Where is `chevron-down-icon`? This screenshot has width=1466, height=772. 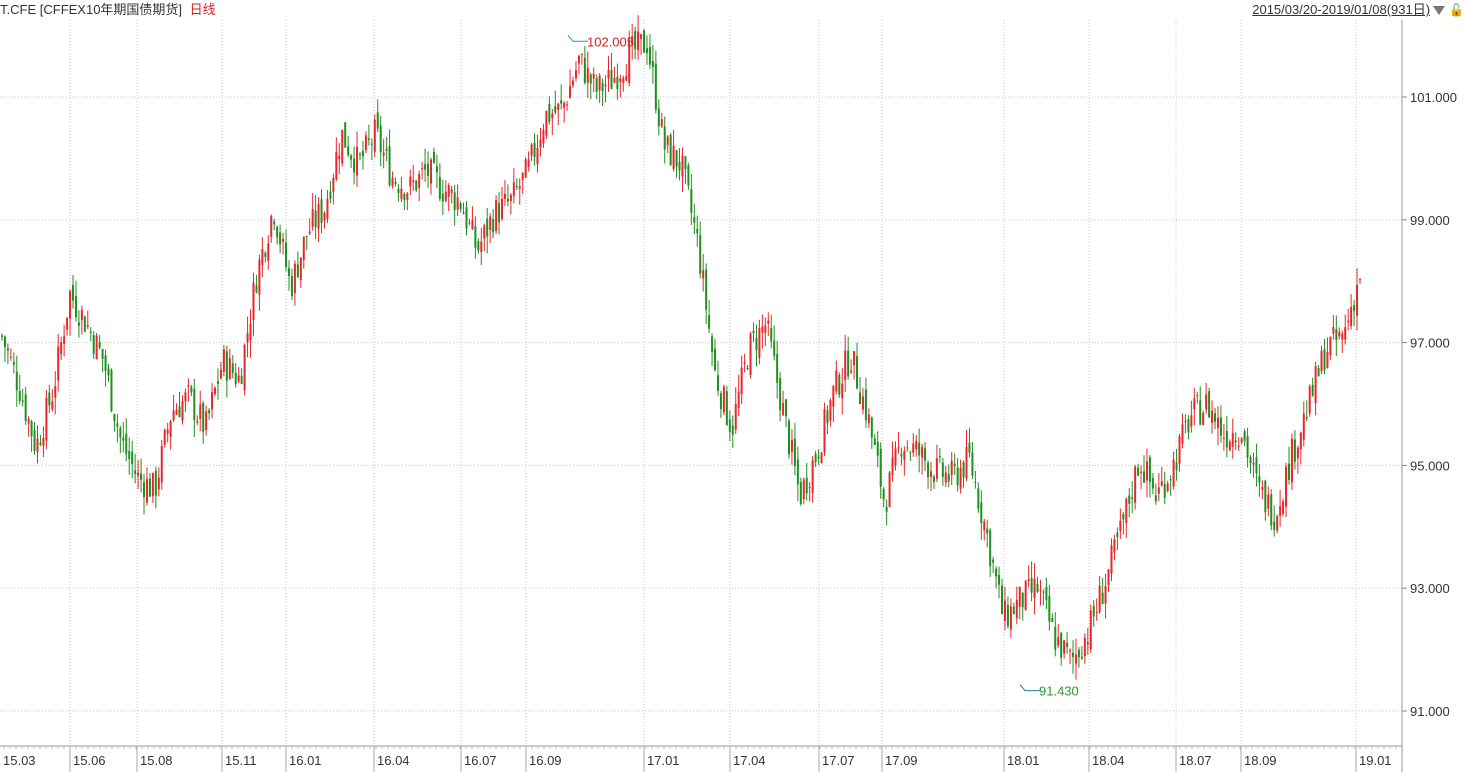 chevron-down-icon is located at coordinates (1439, 10).